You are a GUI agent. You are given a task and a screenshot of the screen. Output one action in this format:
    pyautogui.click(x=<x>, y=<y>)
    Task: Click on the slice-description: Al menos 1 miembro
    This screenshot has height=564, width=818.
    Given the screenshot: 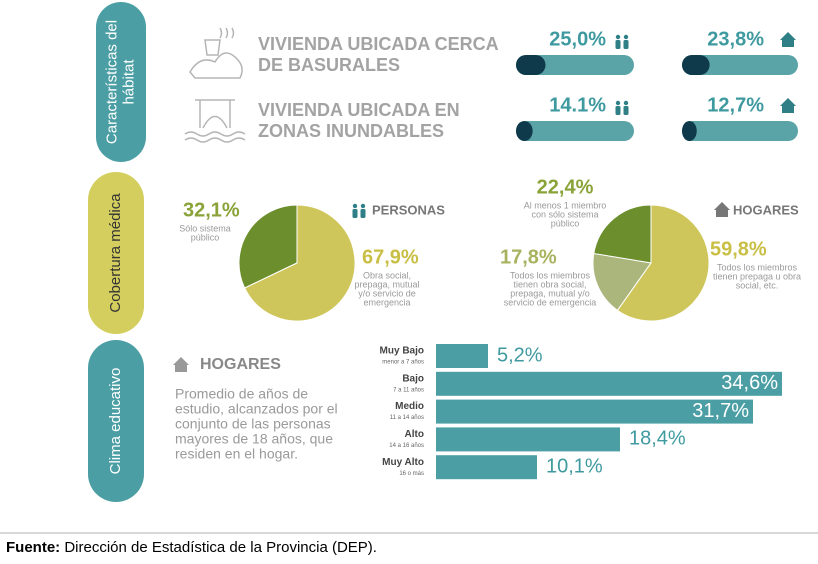 What is the action you would take?
    pyautogui.click(x=565, y=205)
    